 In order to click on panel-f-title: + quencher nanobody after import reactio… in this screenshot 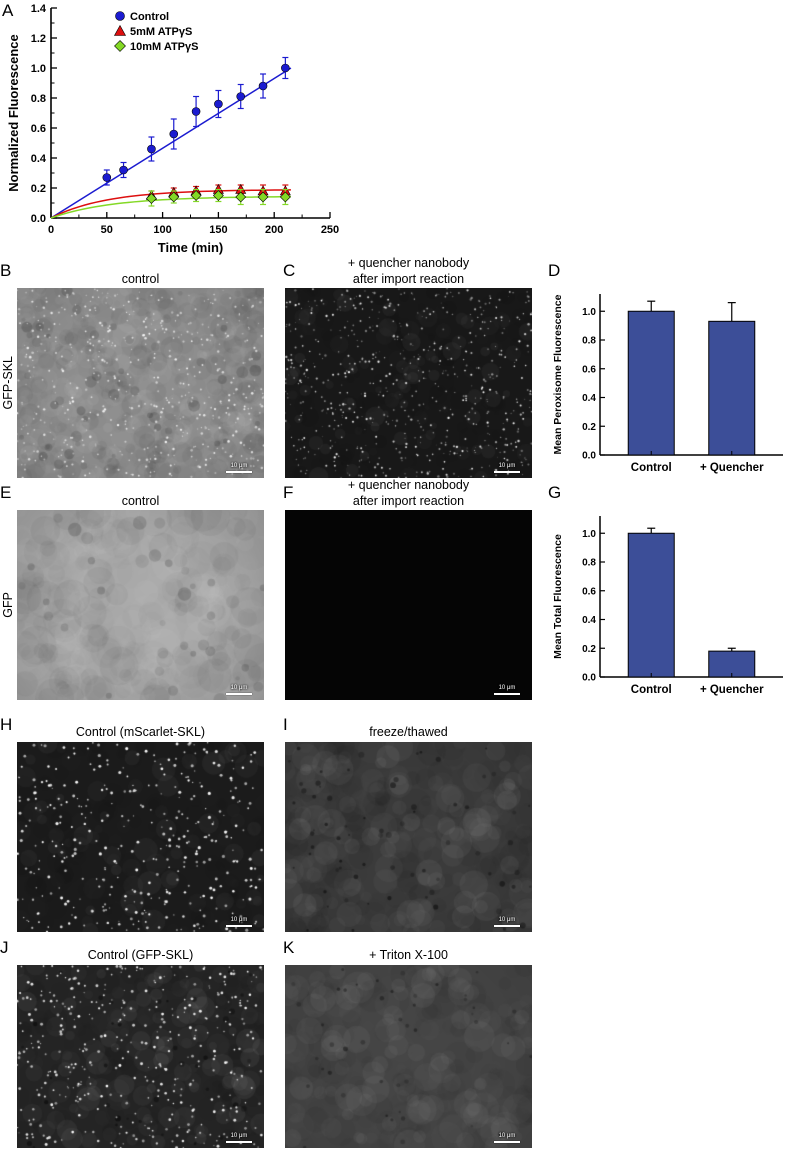, I will do `click(408, 493)`.